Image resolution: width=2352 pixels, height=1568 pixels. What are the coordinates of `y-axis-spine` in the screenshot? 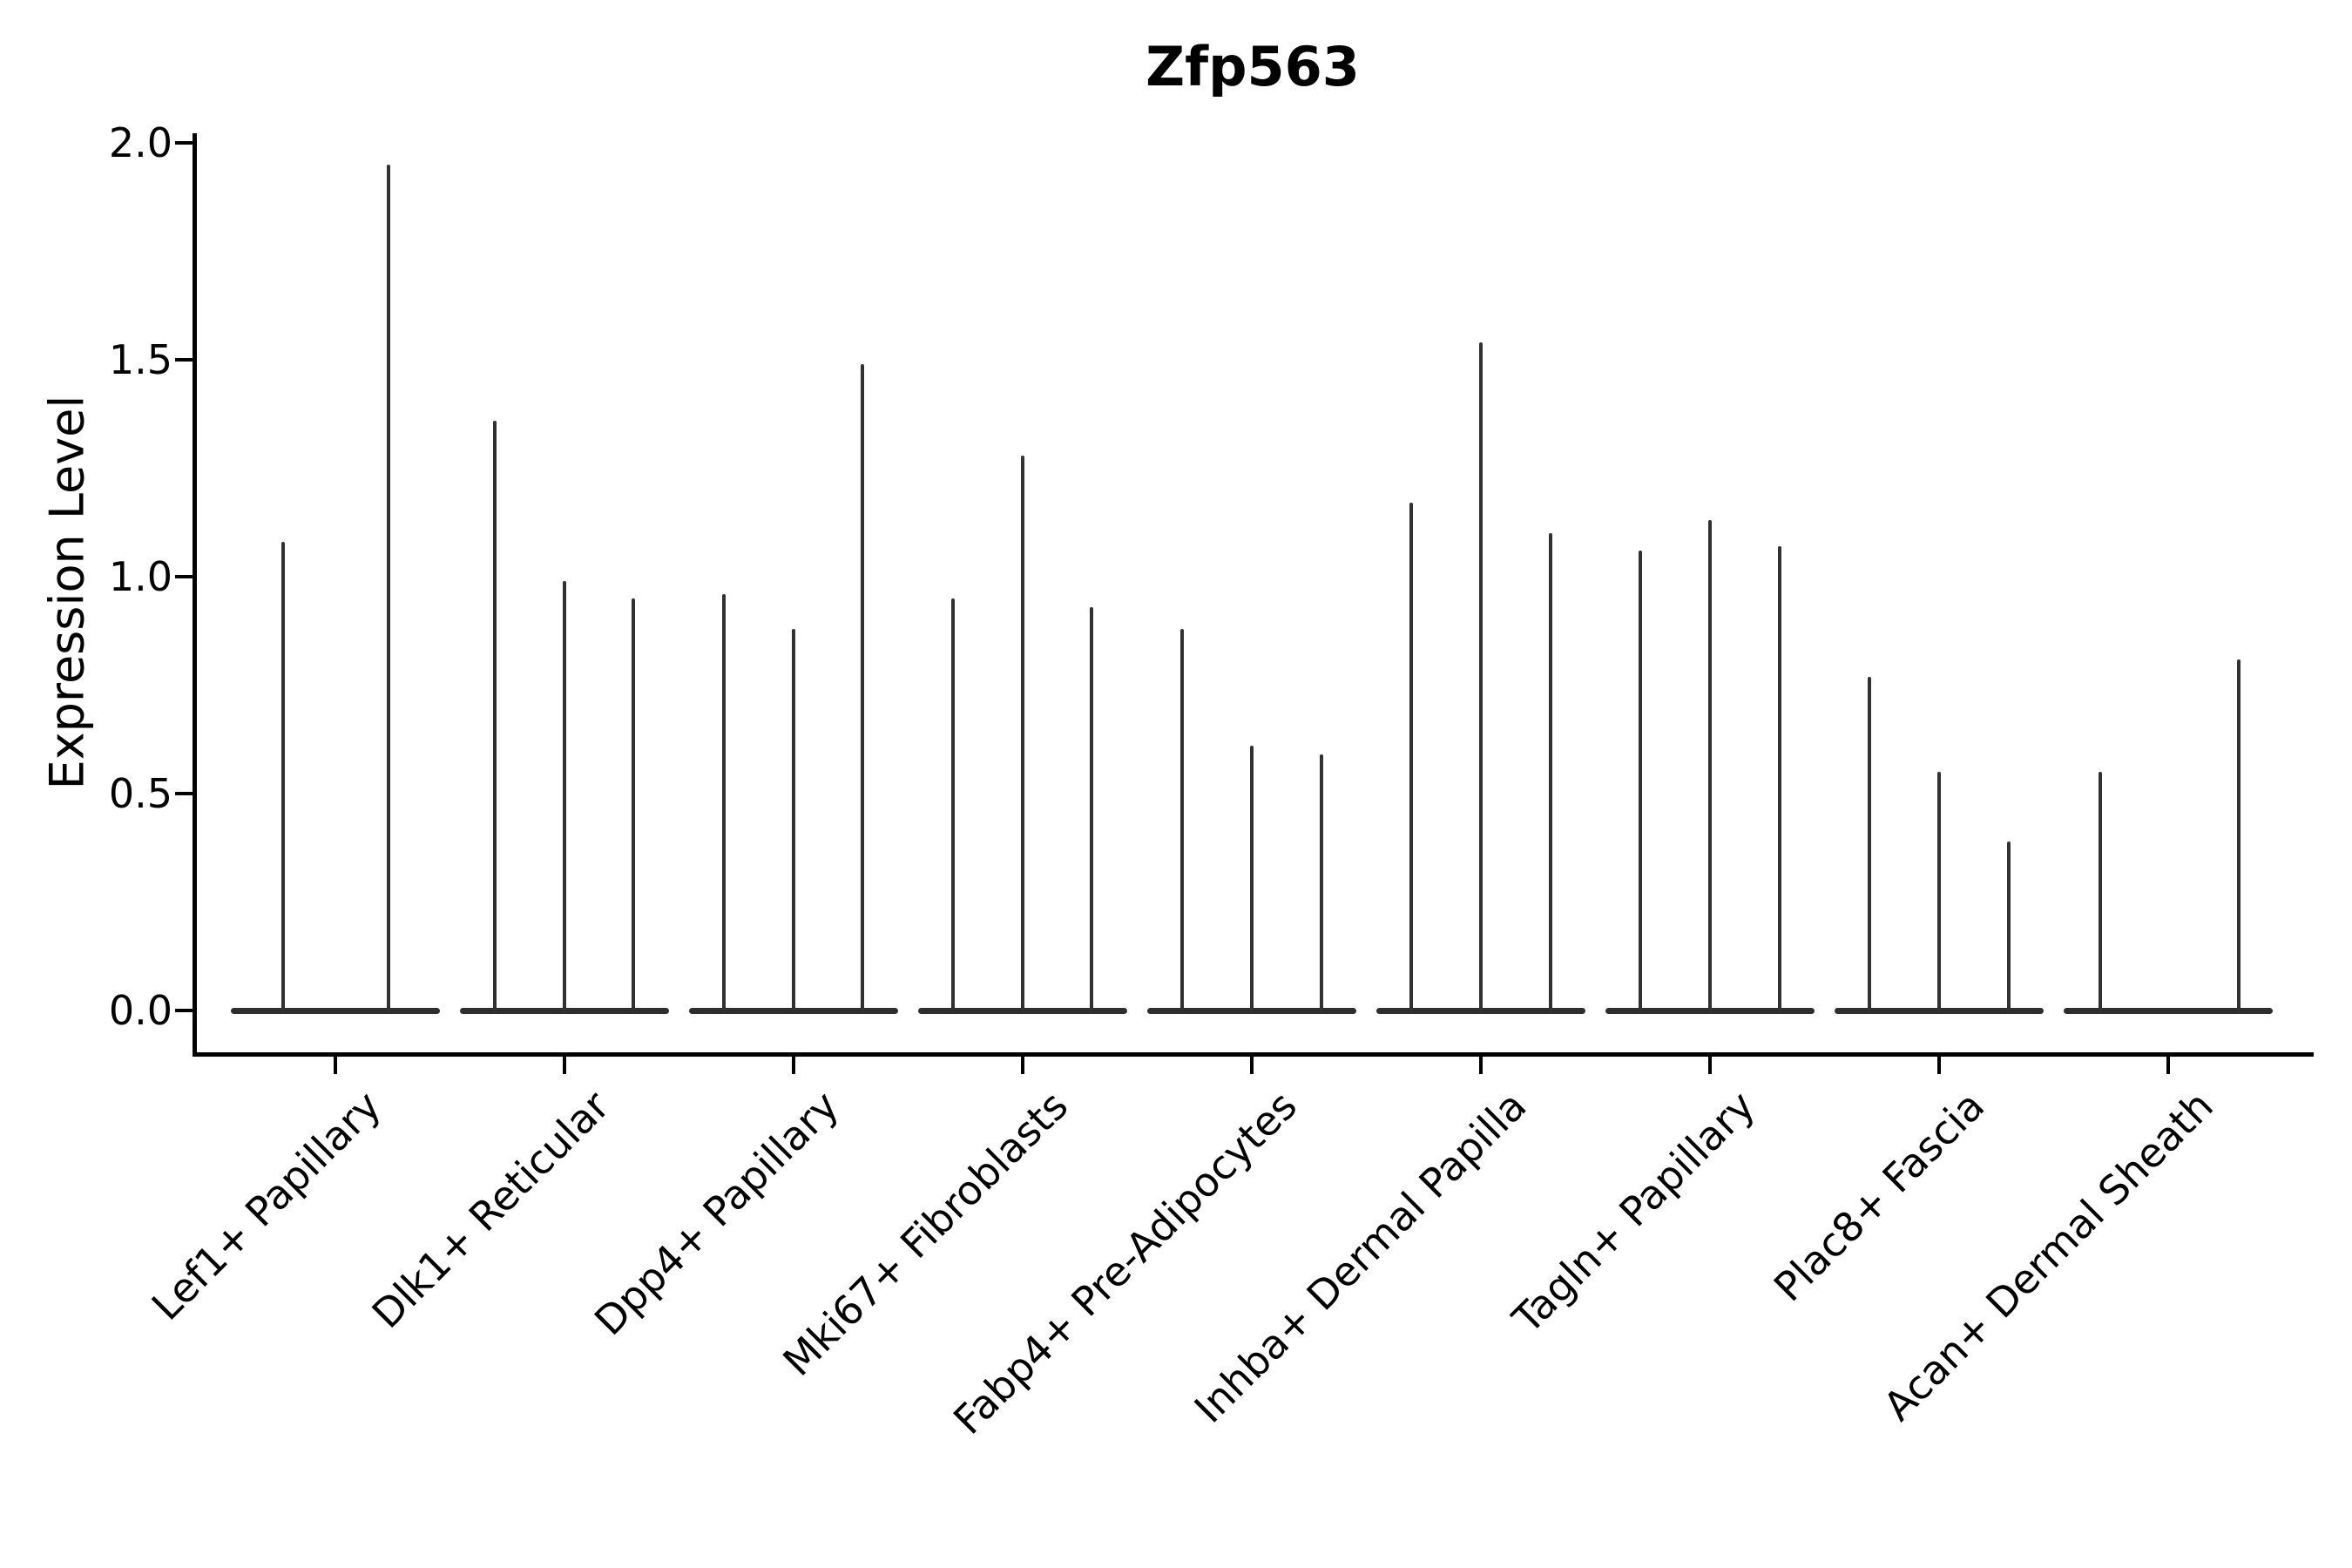 It's located at (195, 595).